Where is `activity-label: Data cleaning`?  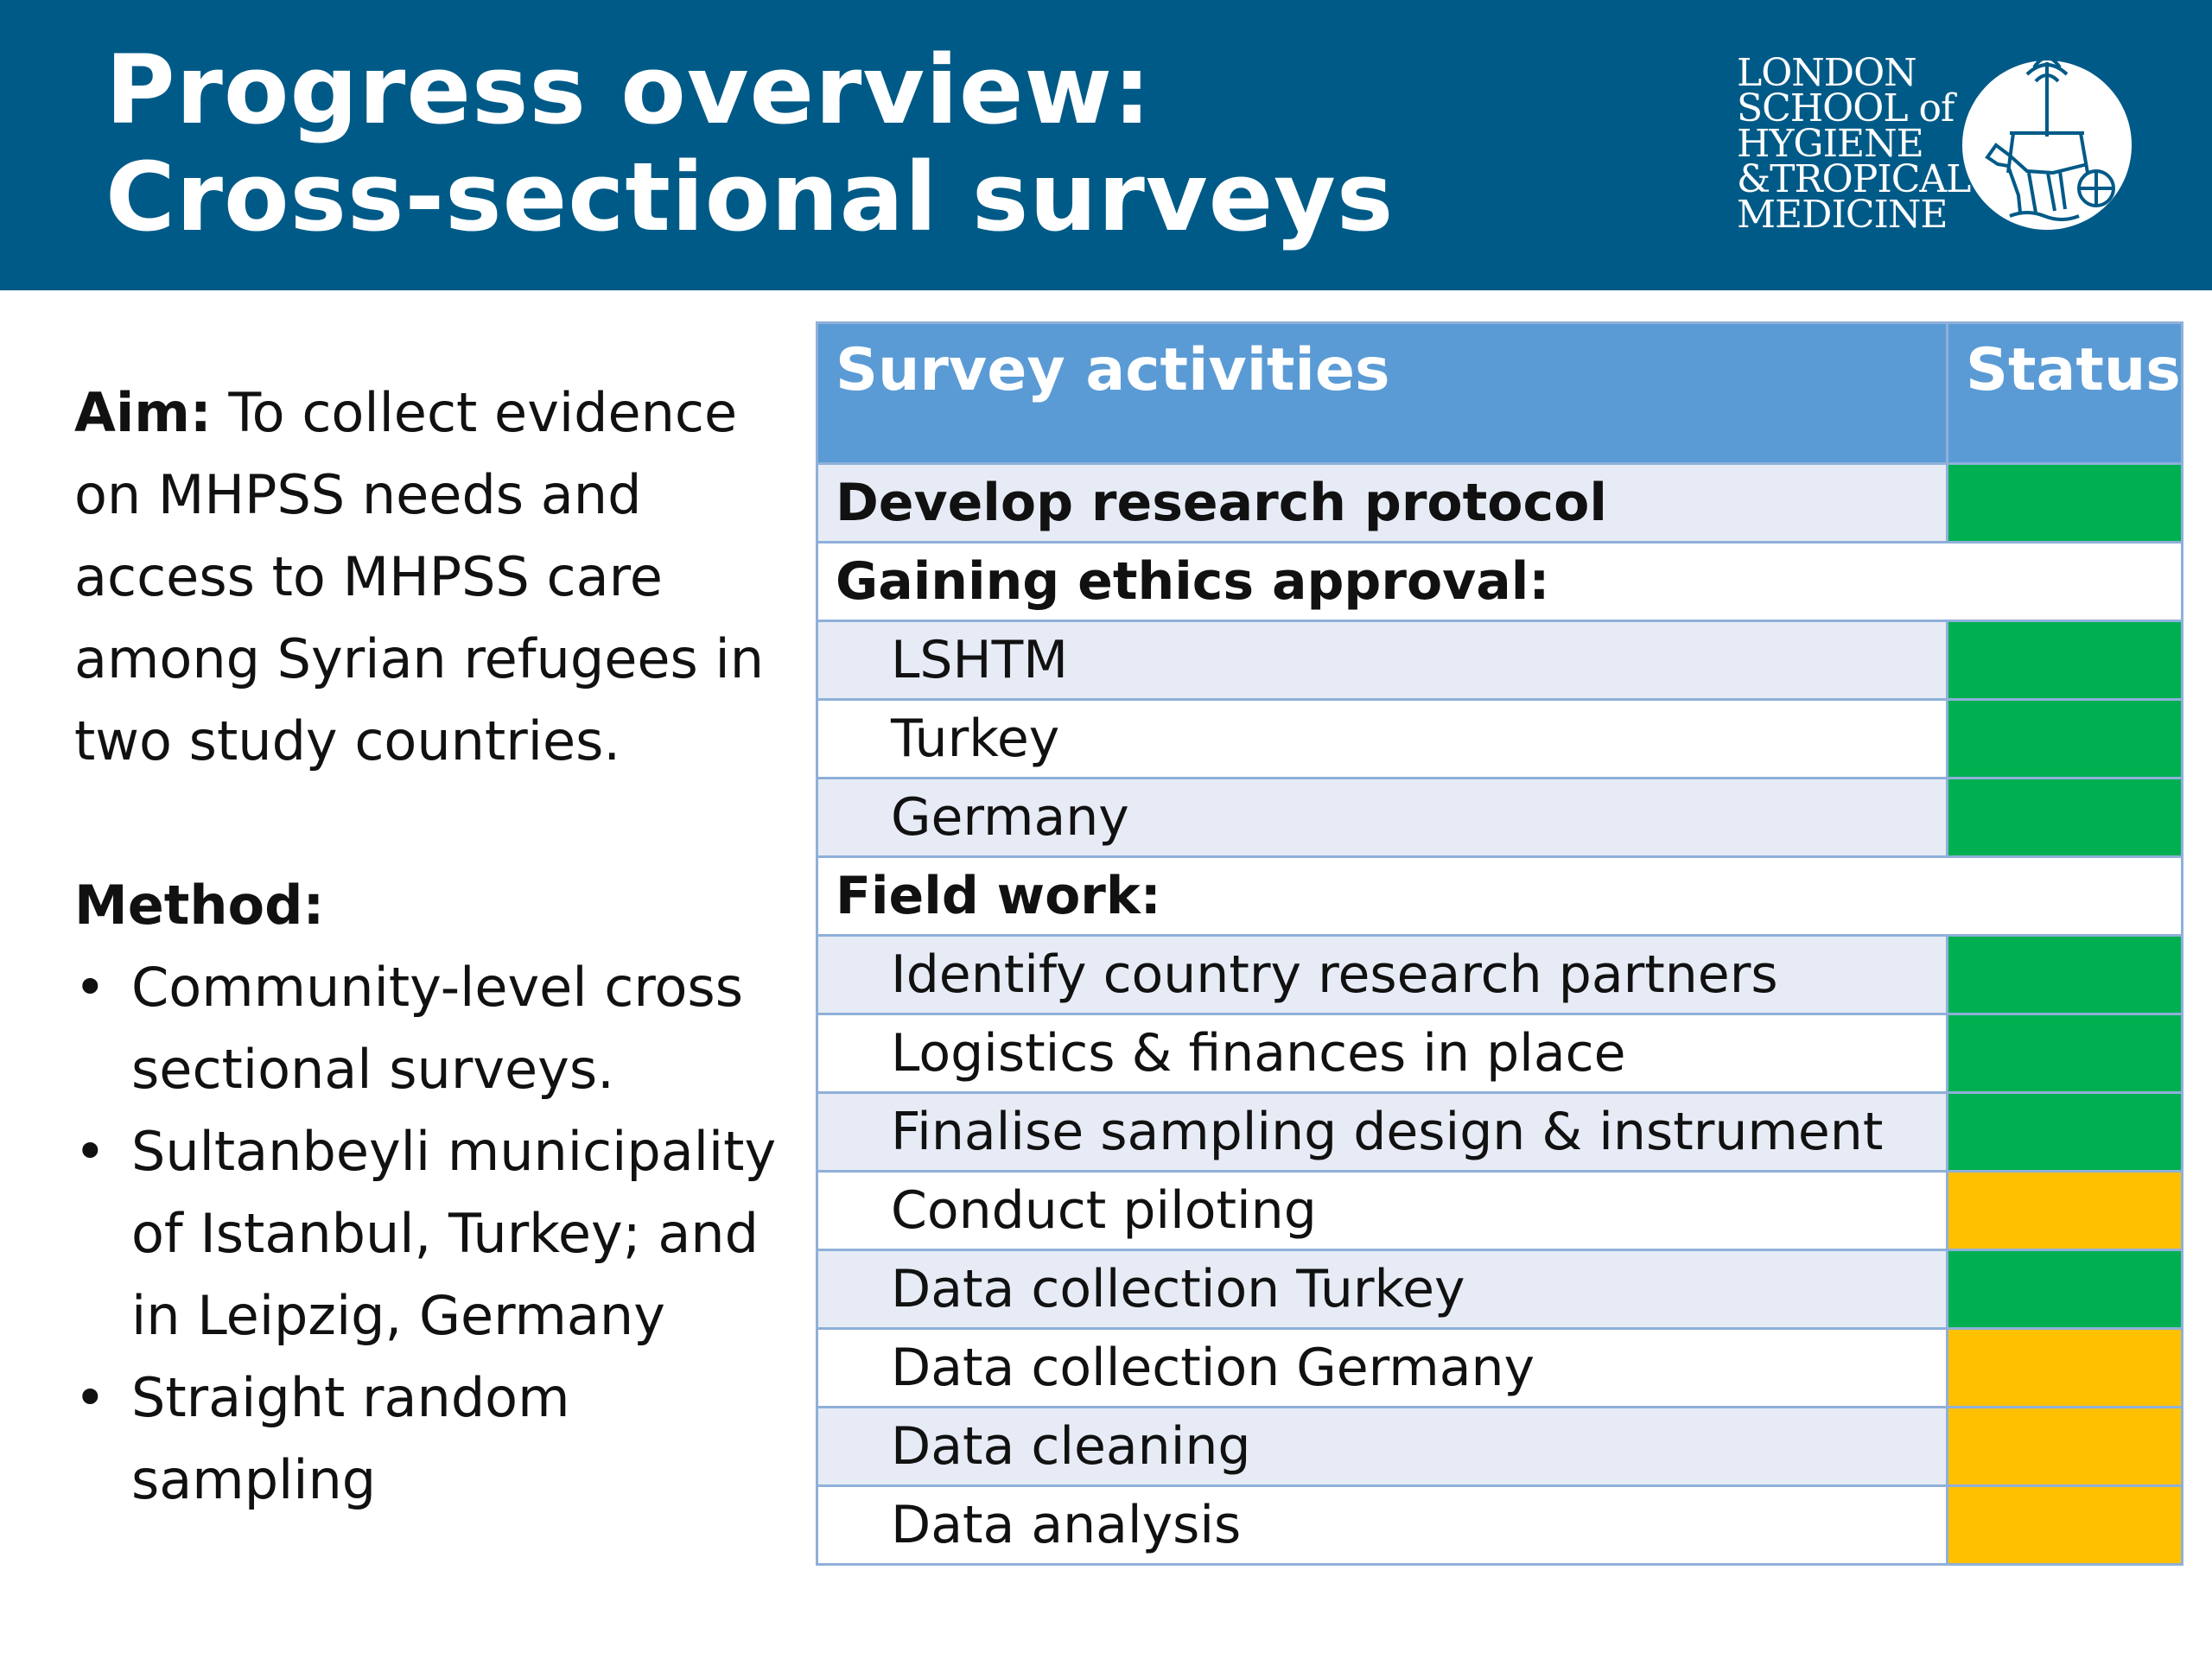 activity-label: Data cleaning is located at coordinates (1071, 1446).